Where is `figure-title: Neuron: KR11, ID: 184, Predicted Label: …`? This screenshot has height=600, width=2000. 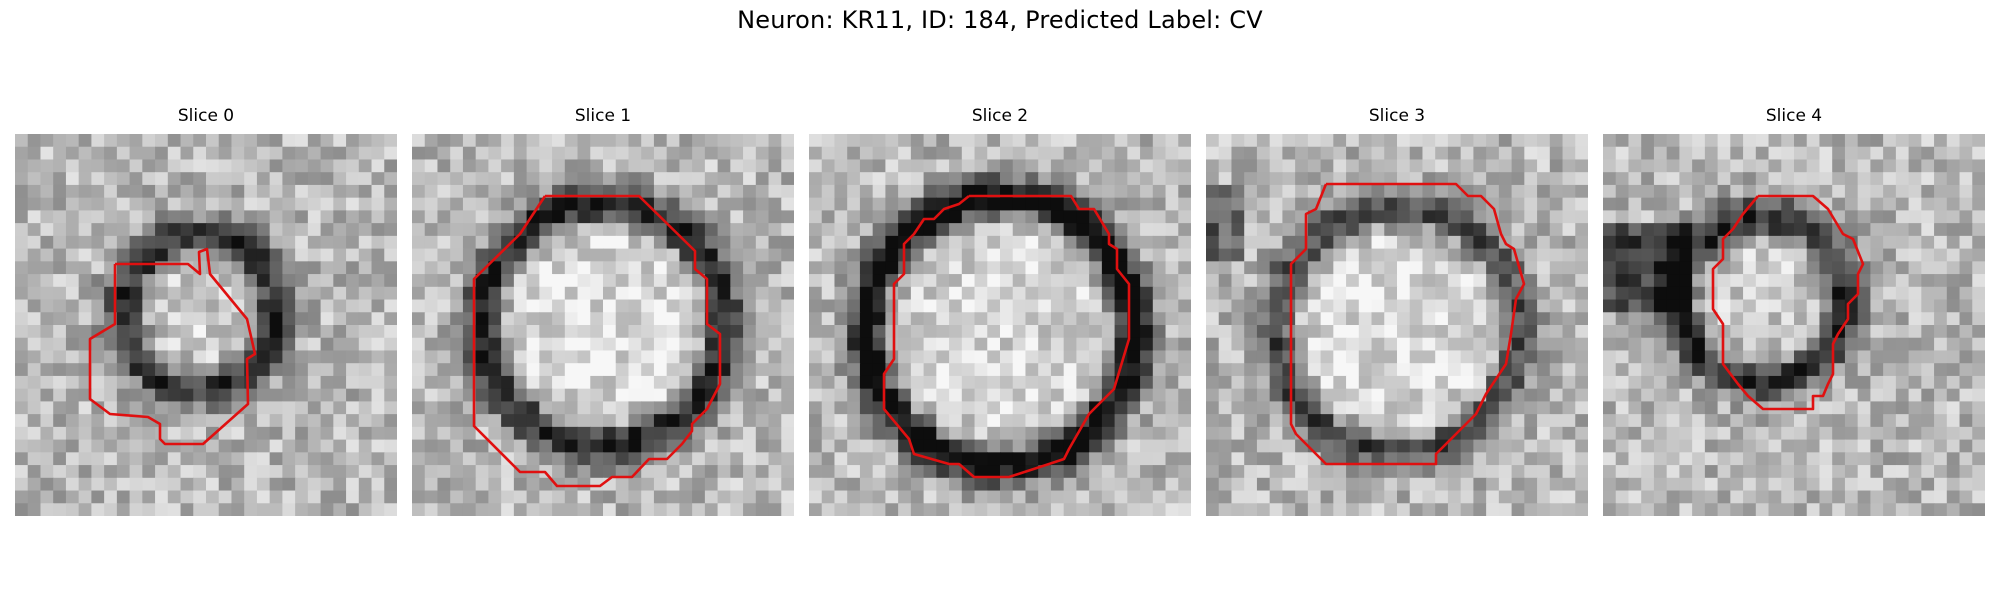
figure-title: Neuron: KR11, ID: 184, Predicted Label: … is located at coordinates (1000, 20).